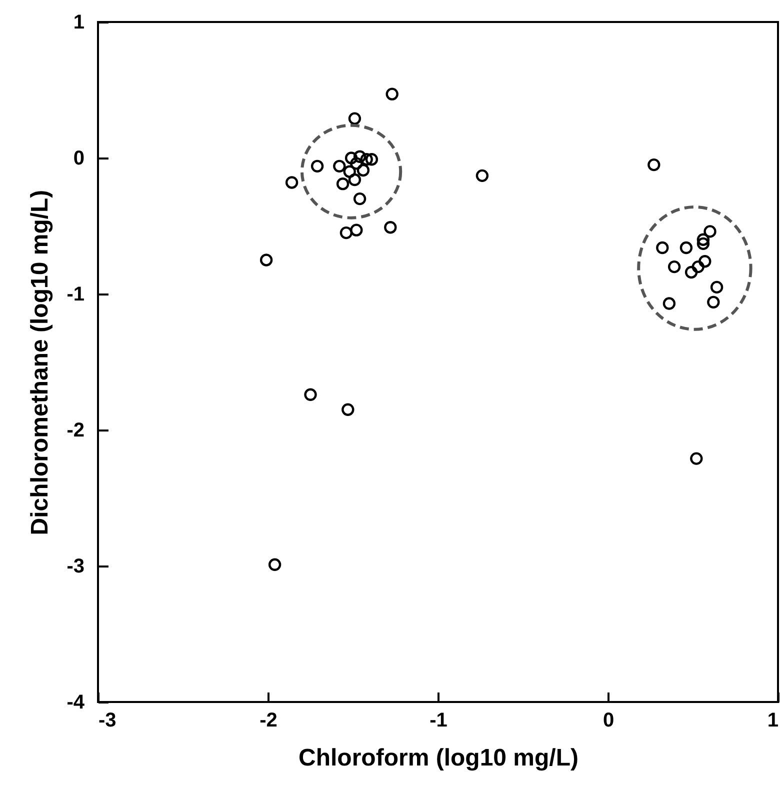  I want to click on x-tick-label: -1, so click(439, 721).